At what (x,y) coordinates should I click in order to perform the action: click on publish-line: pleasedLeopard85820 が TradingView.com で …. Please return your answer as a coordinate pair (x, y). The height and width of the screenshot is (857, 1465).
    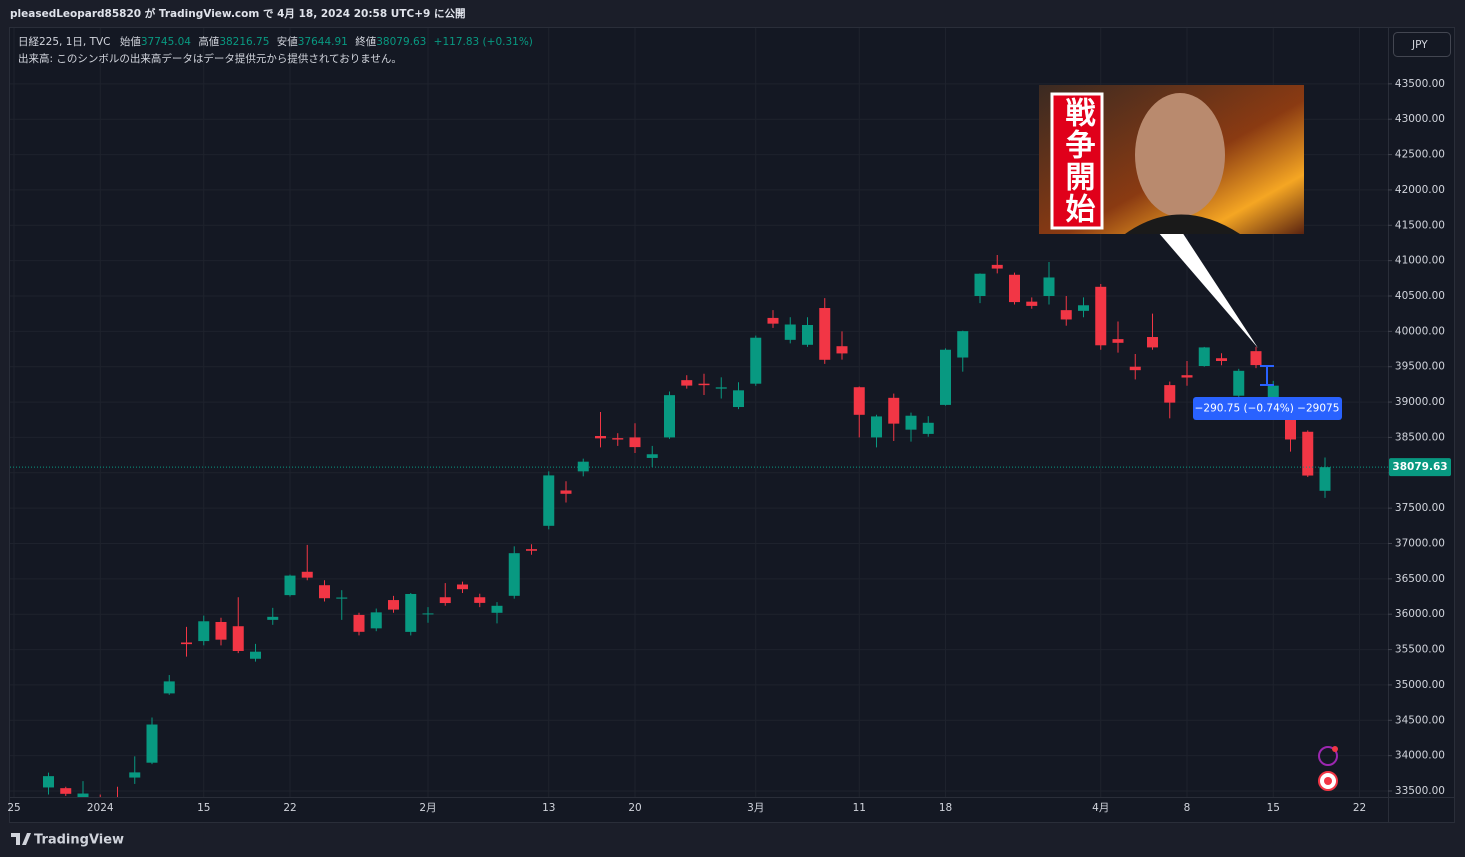
    Looking at the image, I should click on (237, 13).